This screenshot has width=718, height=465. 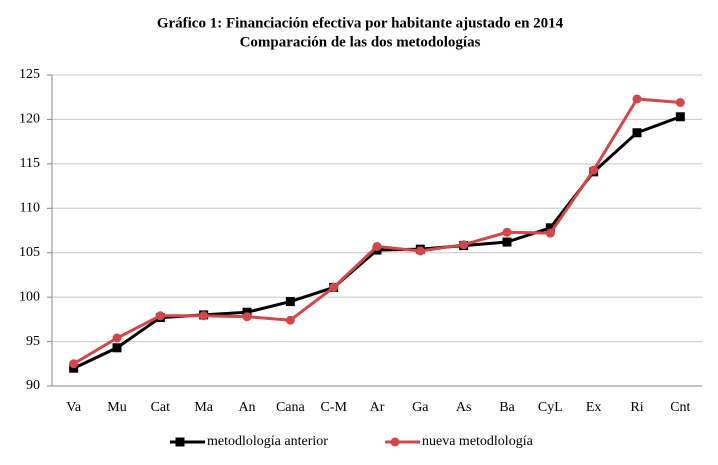 What do you see at coordinates (420, 407) in the screenshot?
I see `x-tick-label: Ga` at bounding box center [420, 407].